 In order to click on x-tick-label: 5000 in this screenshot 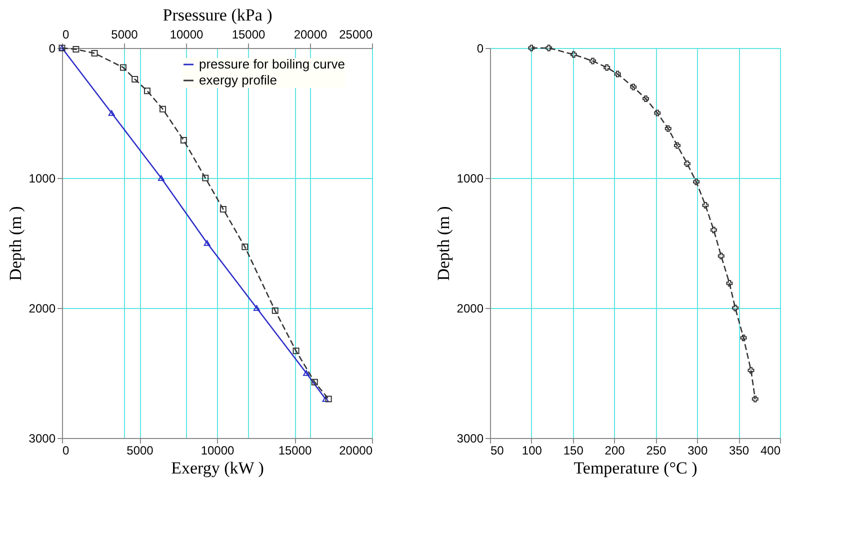, I will do `click(140, 451)`.